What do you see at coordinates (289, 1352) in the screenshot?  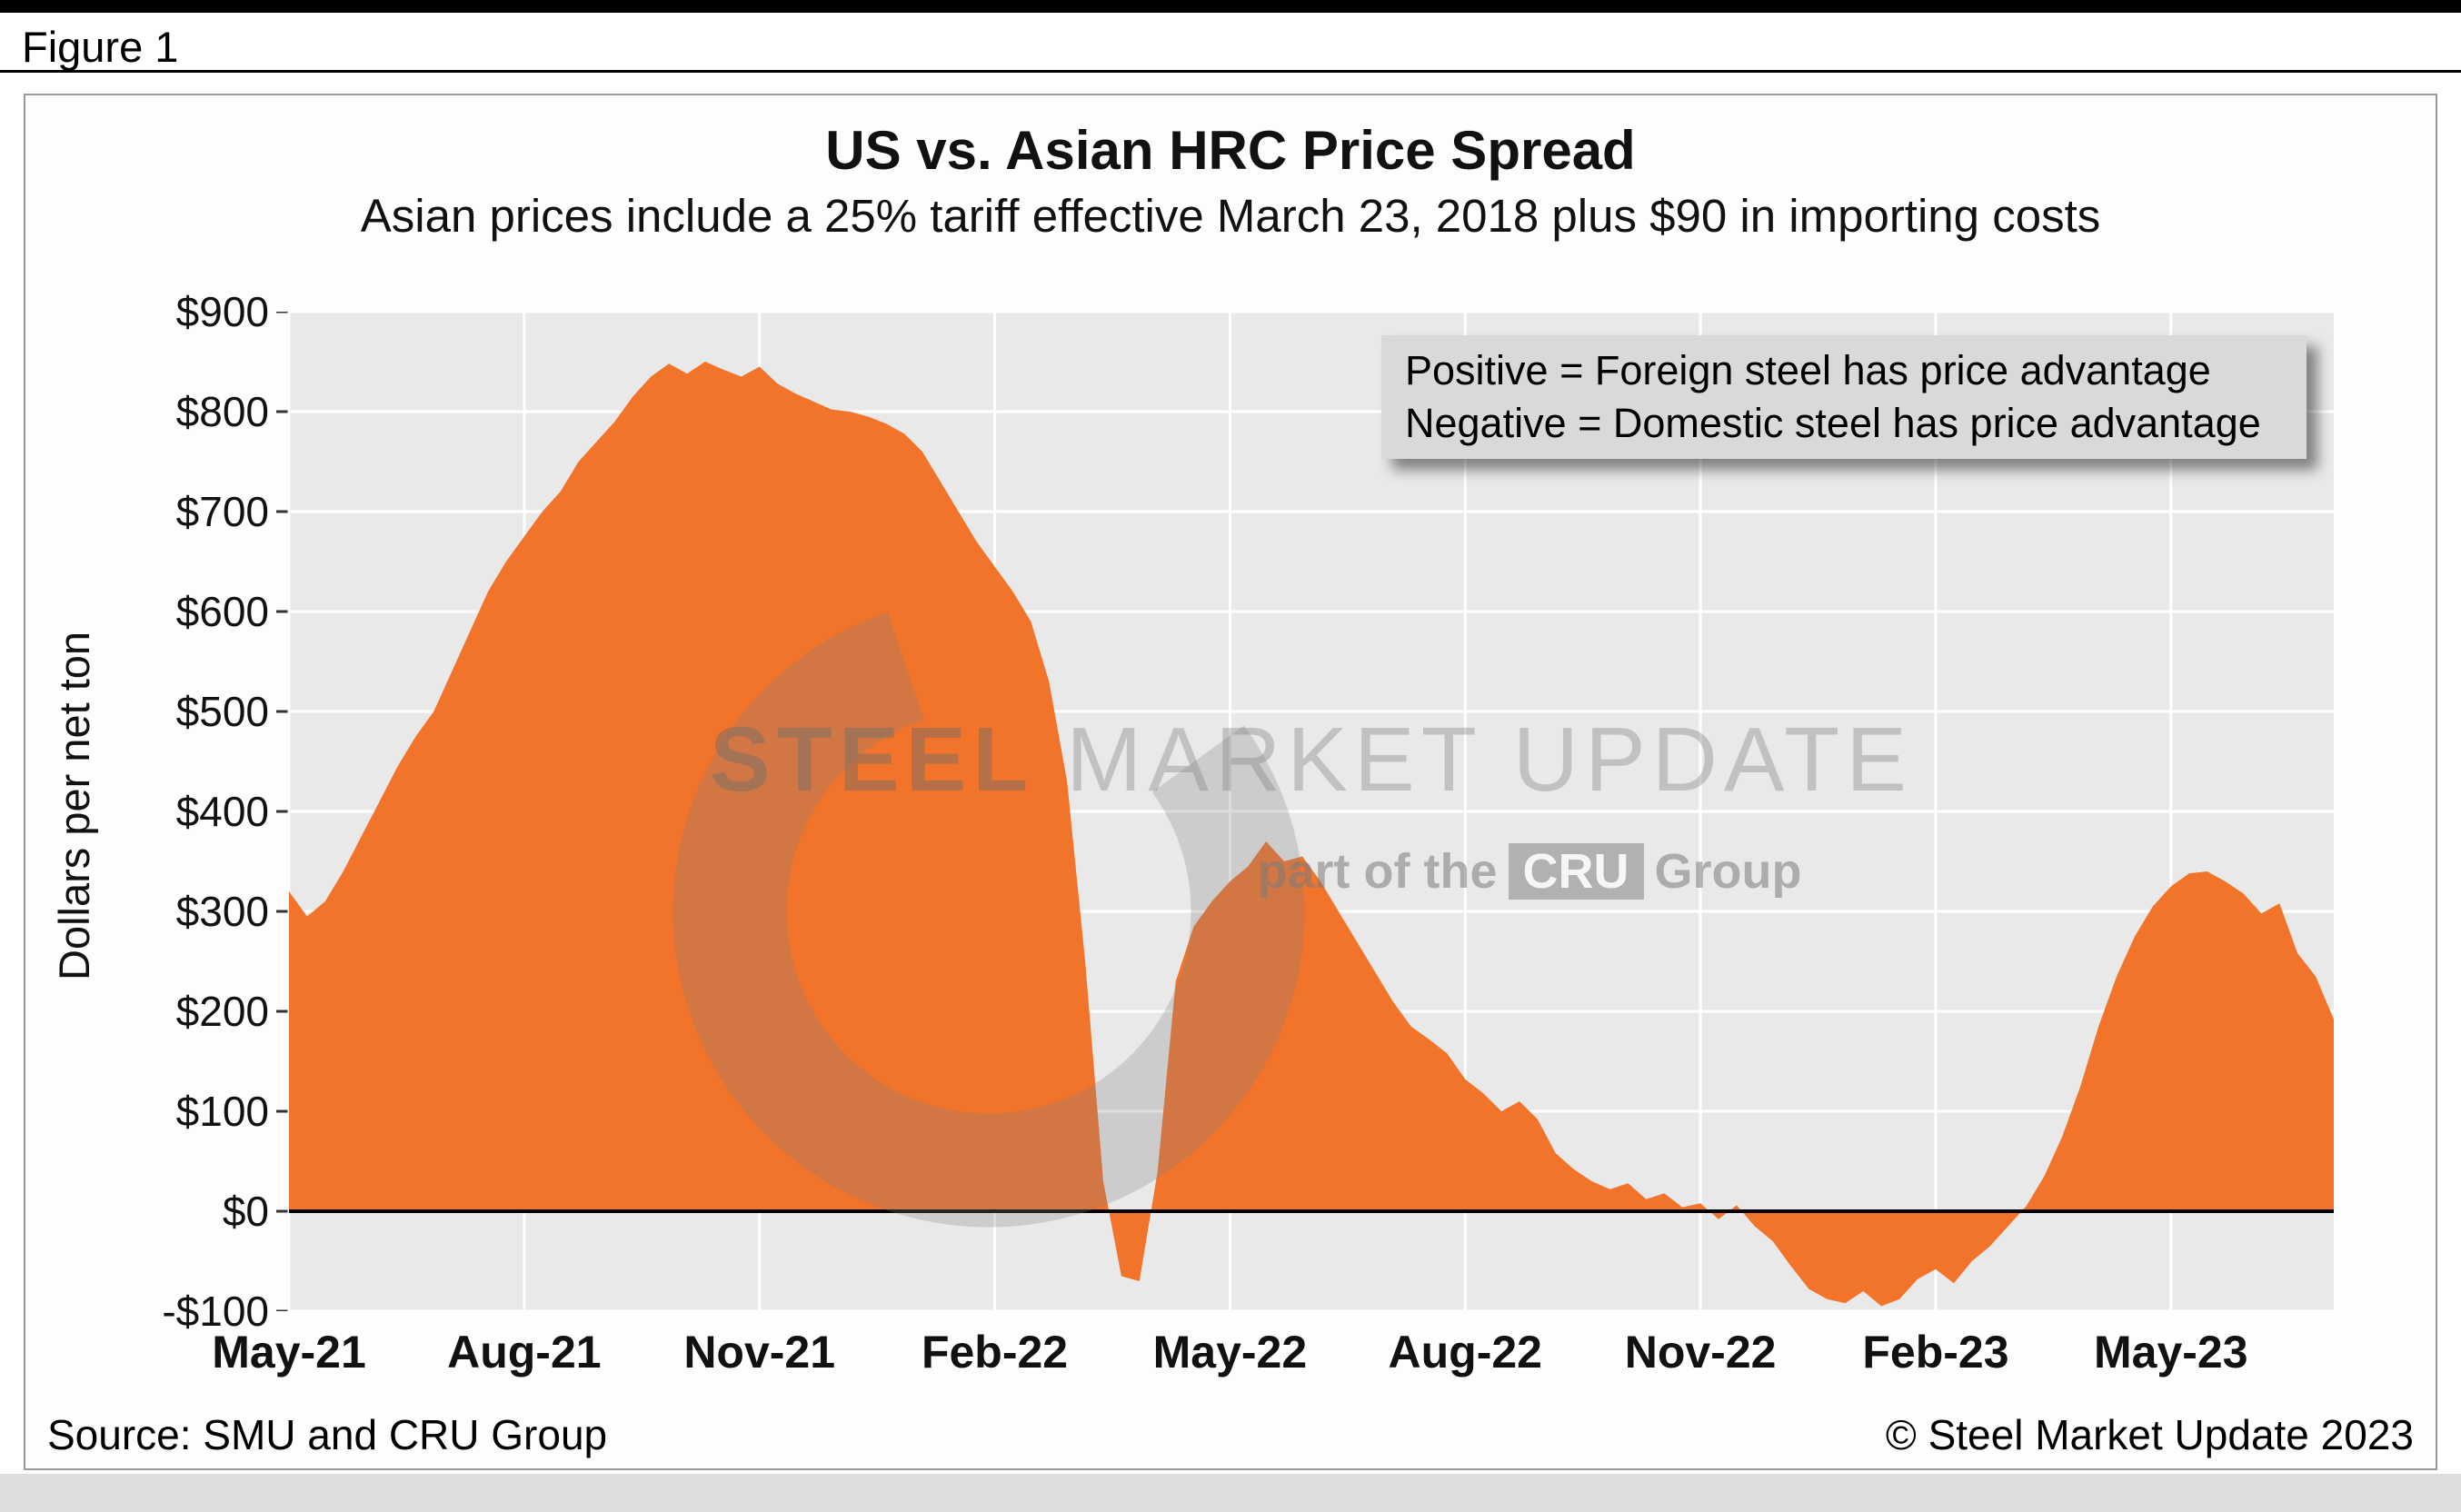 I see `x-tick-label: May-21` at bounding box center [289, 1352].